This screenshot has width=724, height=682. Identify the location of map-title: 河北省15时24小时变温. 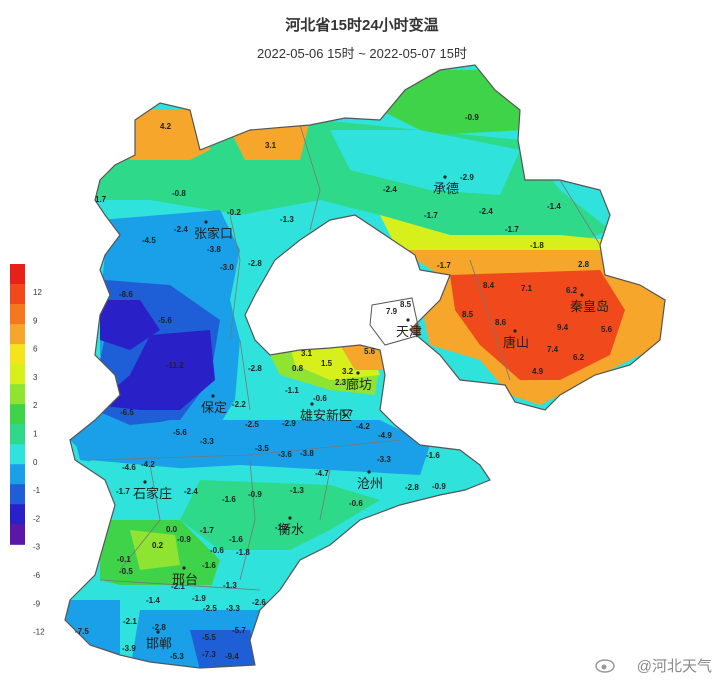
(362, 25).